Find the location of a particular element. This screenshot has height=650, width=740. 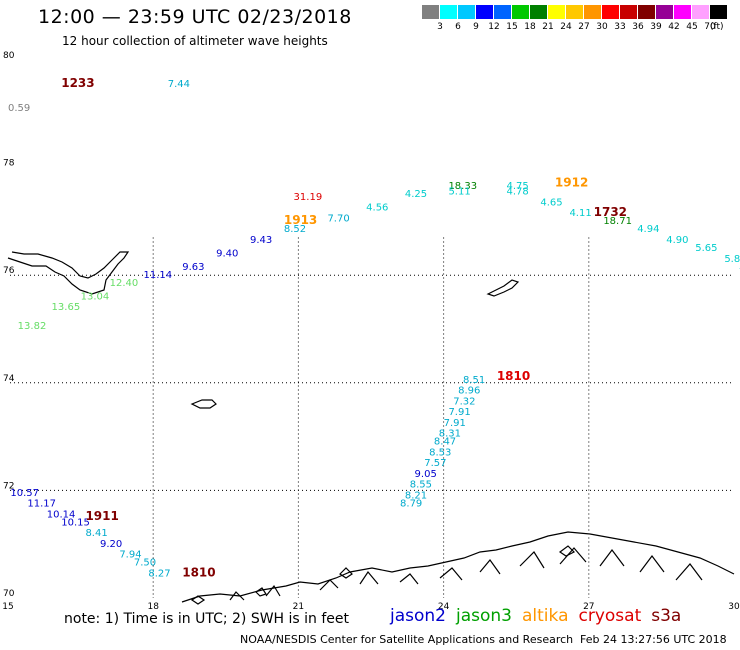

wave-height-observation: 4.11 is located at coordinates (580, 213).